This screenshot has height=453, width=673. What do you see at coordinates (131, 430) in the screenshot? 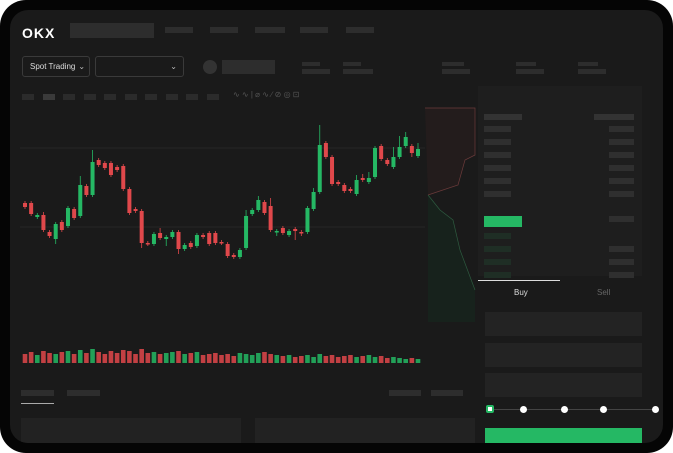
I see `orders-panel` at bounding box center [131, 430].